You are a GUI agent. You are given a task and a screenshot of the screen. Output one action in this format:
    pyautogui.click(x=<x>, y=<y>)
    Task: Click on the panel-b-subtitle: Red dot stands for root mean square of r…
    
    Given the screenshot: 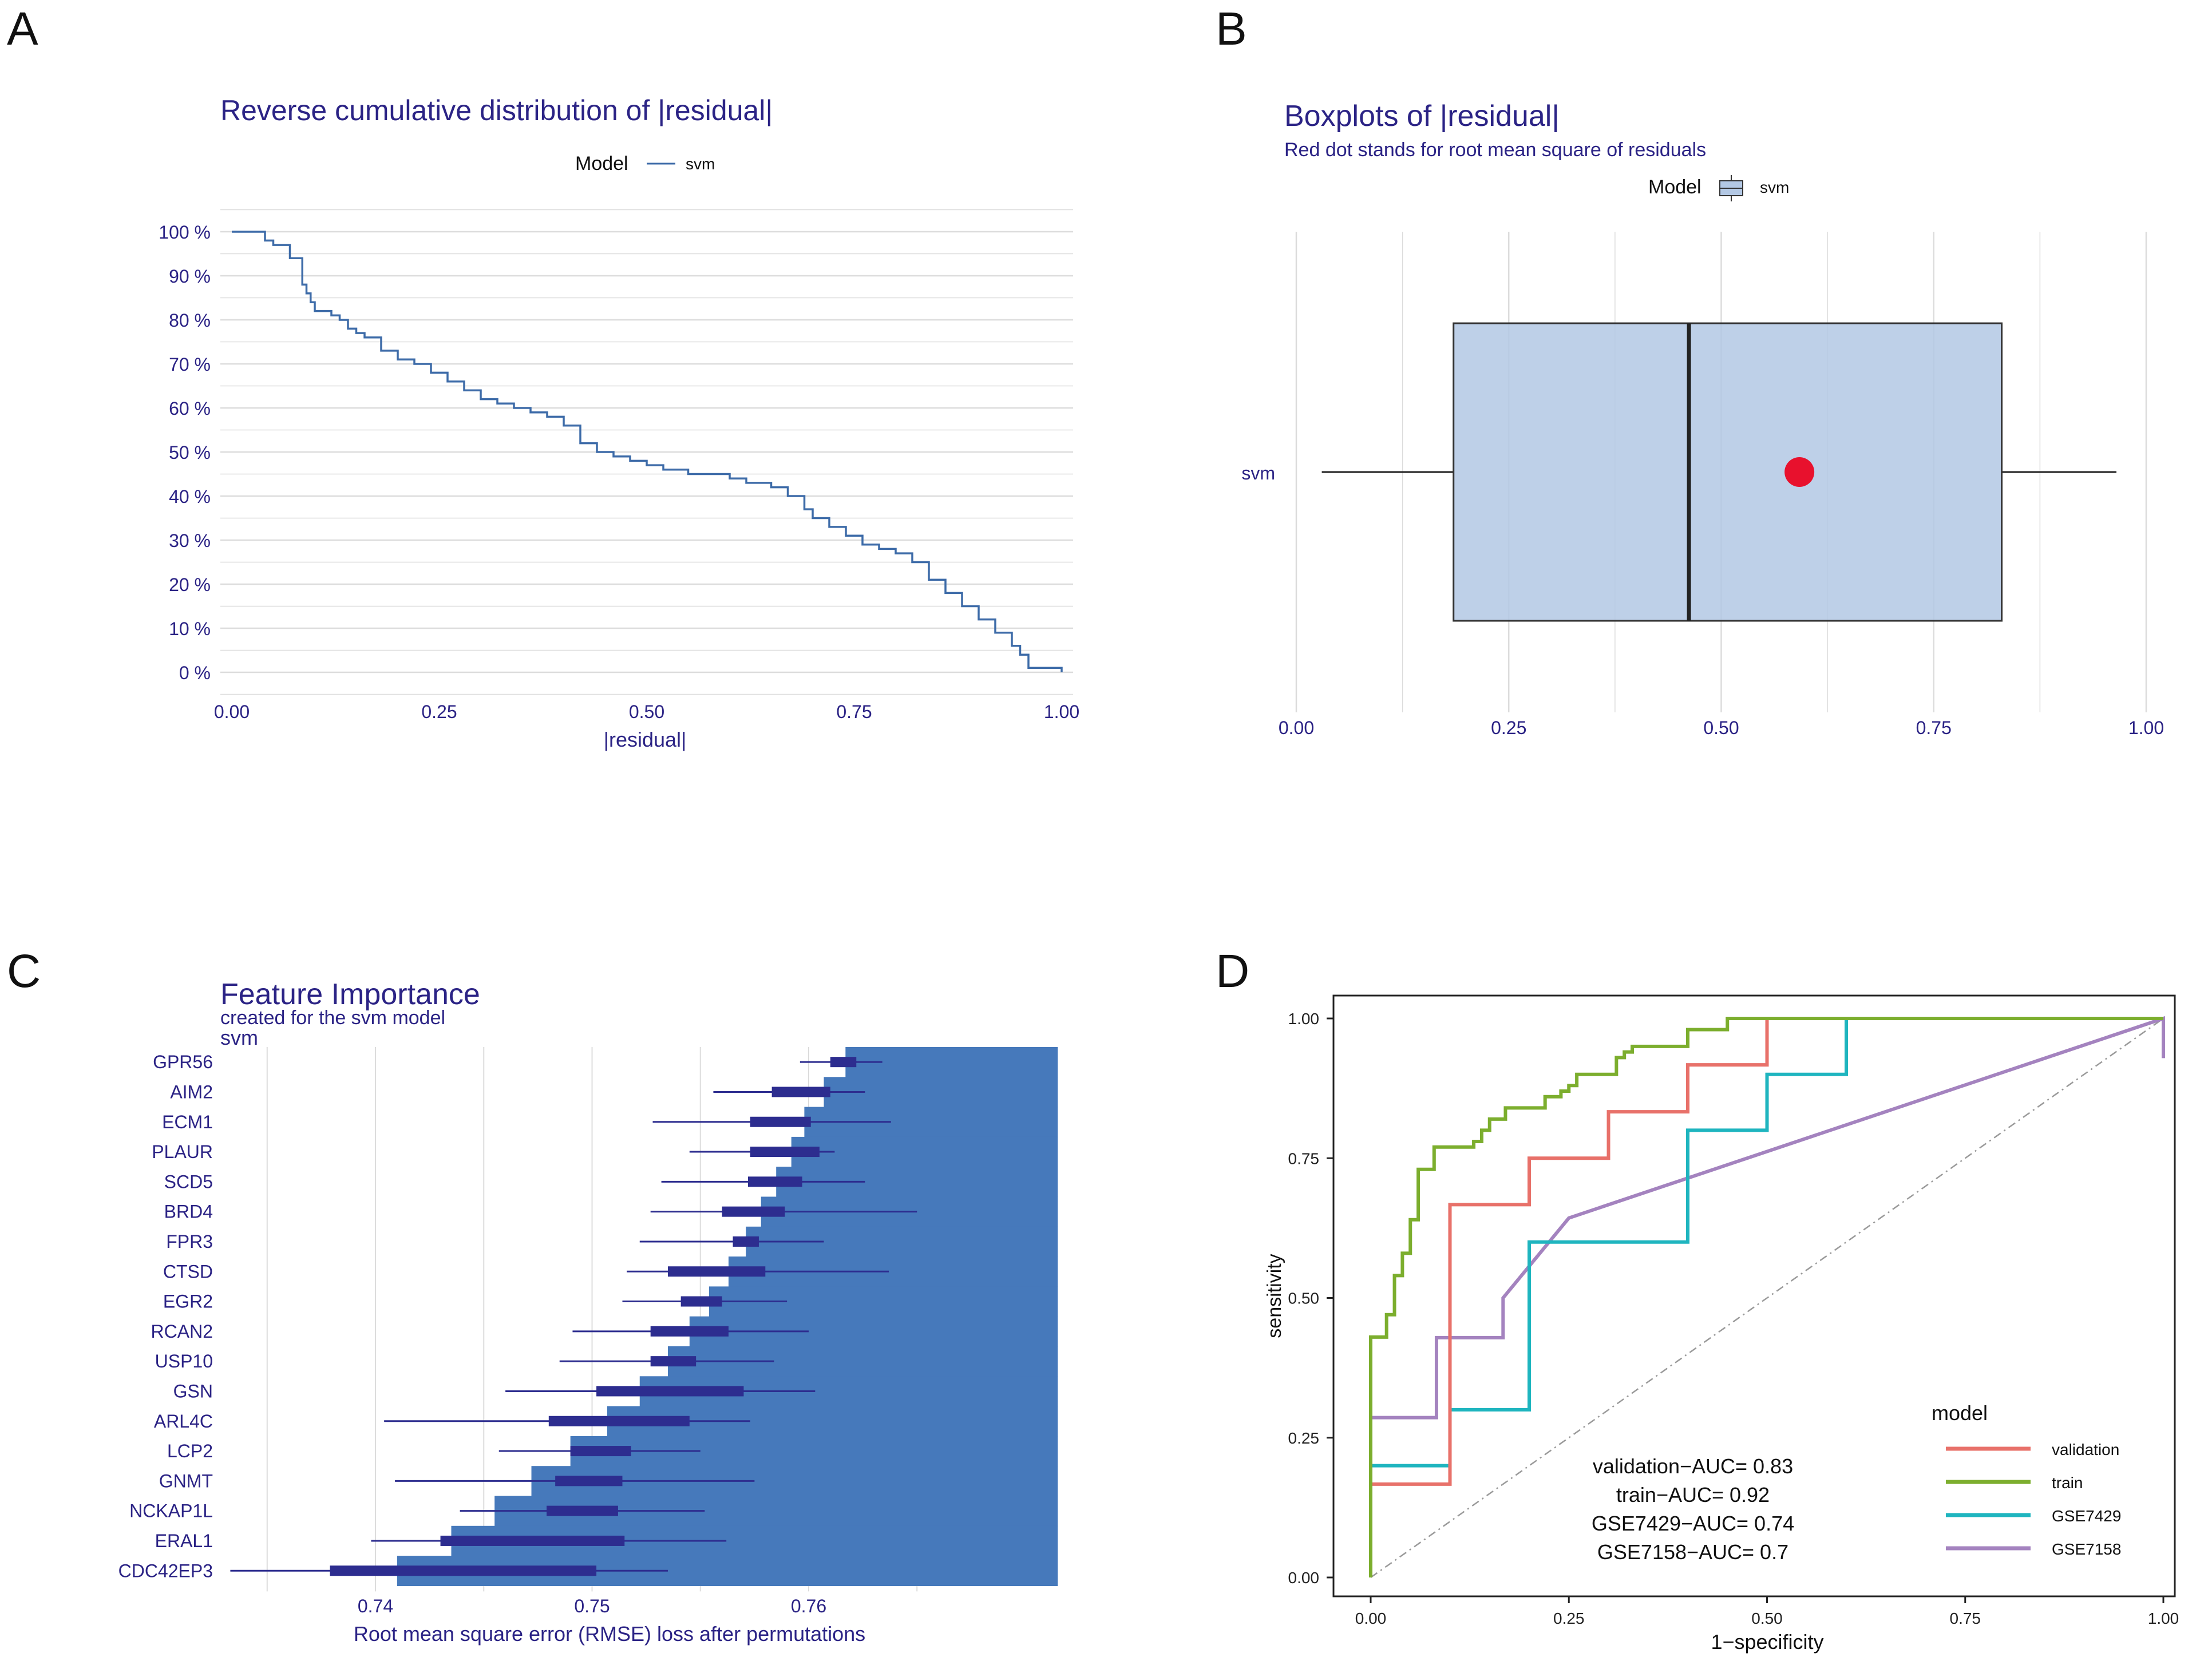 What is the action you would take?
    pyautogui.click(x=1495, y=150)
    